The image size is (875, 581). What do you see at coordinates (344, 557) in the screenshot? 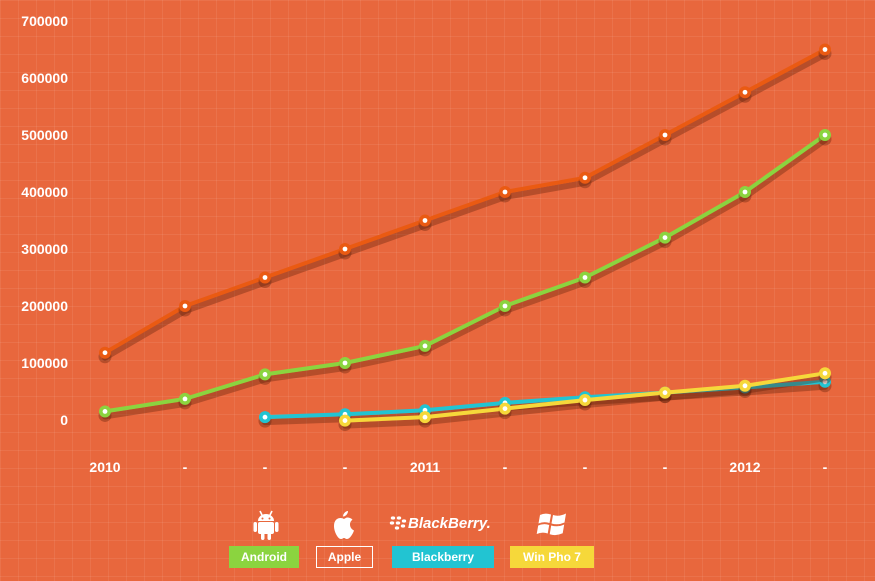
I see `legend-label-apple: Apple` at bounding box center [344, 557].